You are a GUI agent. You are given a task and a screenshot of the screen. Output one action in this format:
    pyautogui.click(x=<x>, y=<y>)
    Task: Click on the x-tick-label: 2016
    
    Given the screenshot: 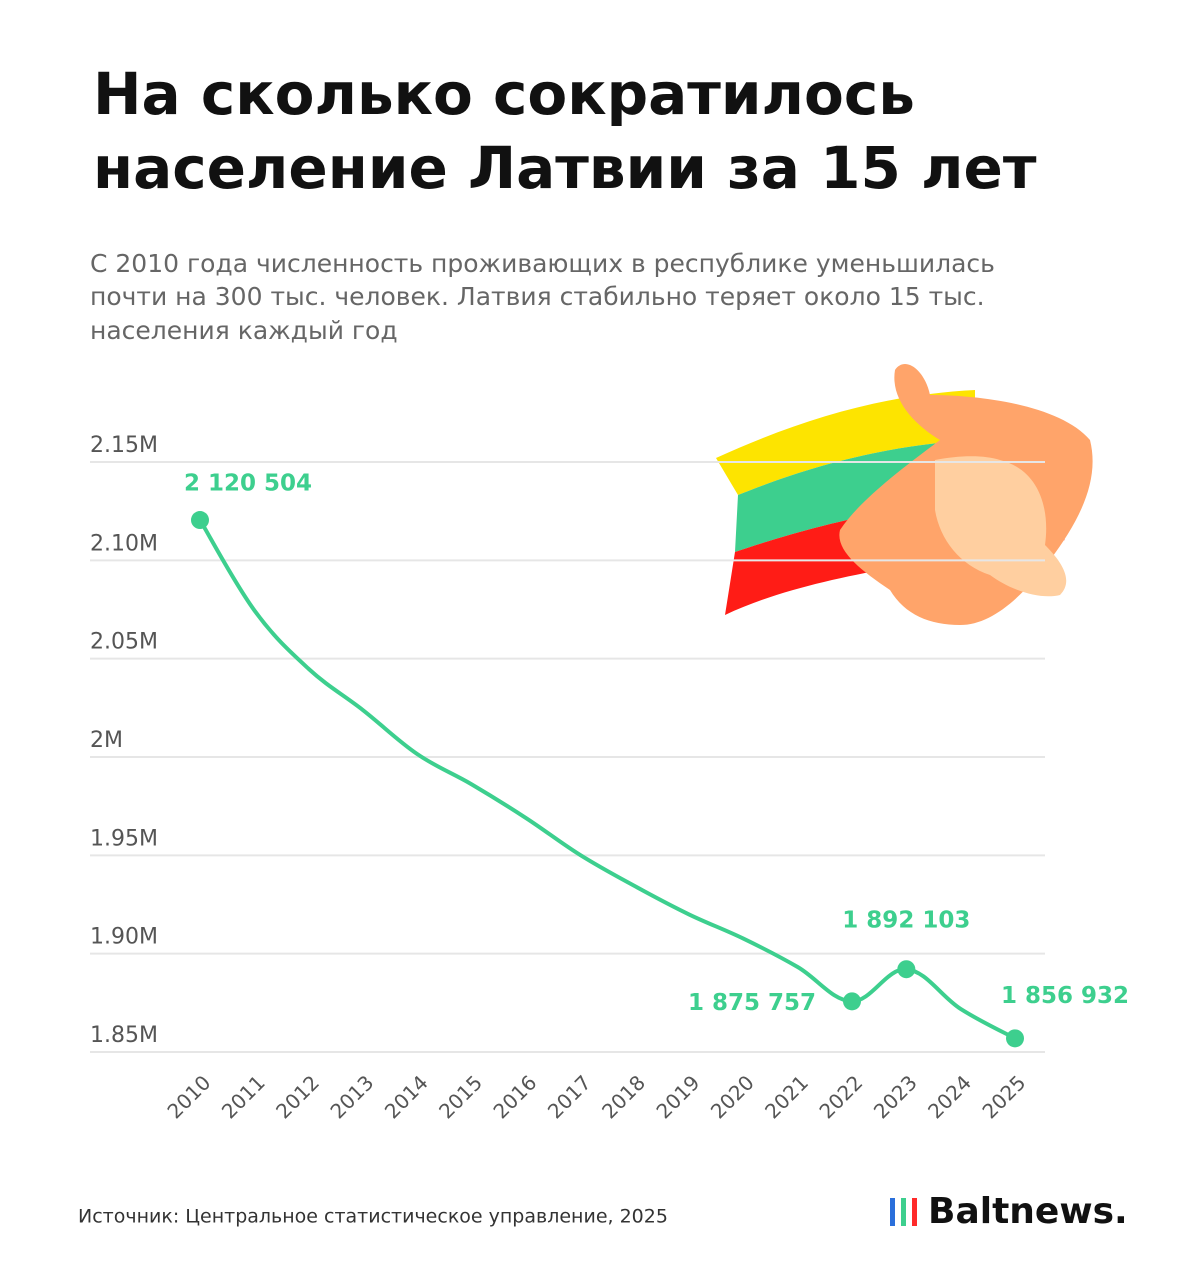 What is the action you would take?
    pyautogui.click(x=514, y=1096)
    